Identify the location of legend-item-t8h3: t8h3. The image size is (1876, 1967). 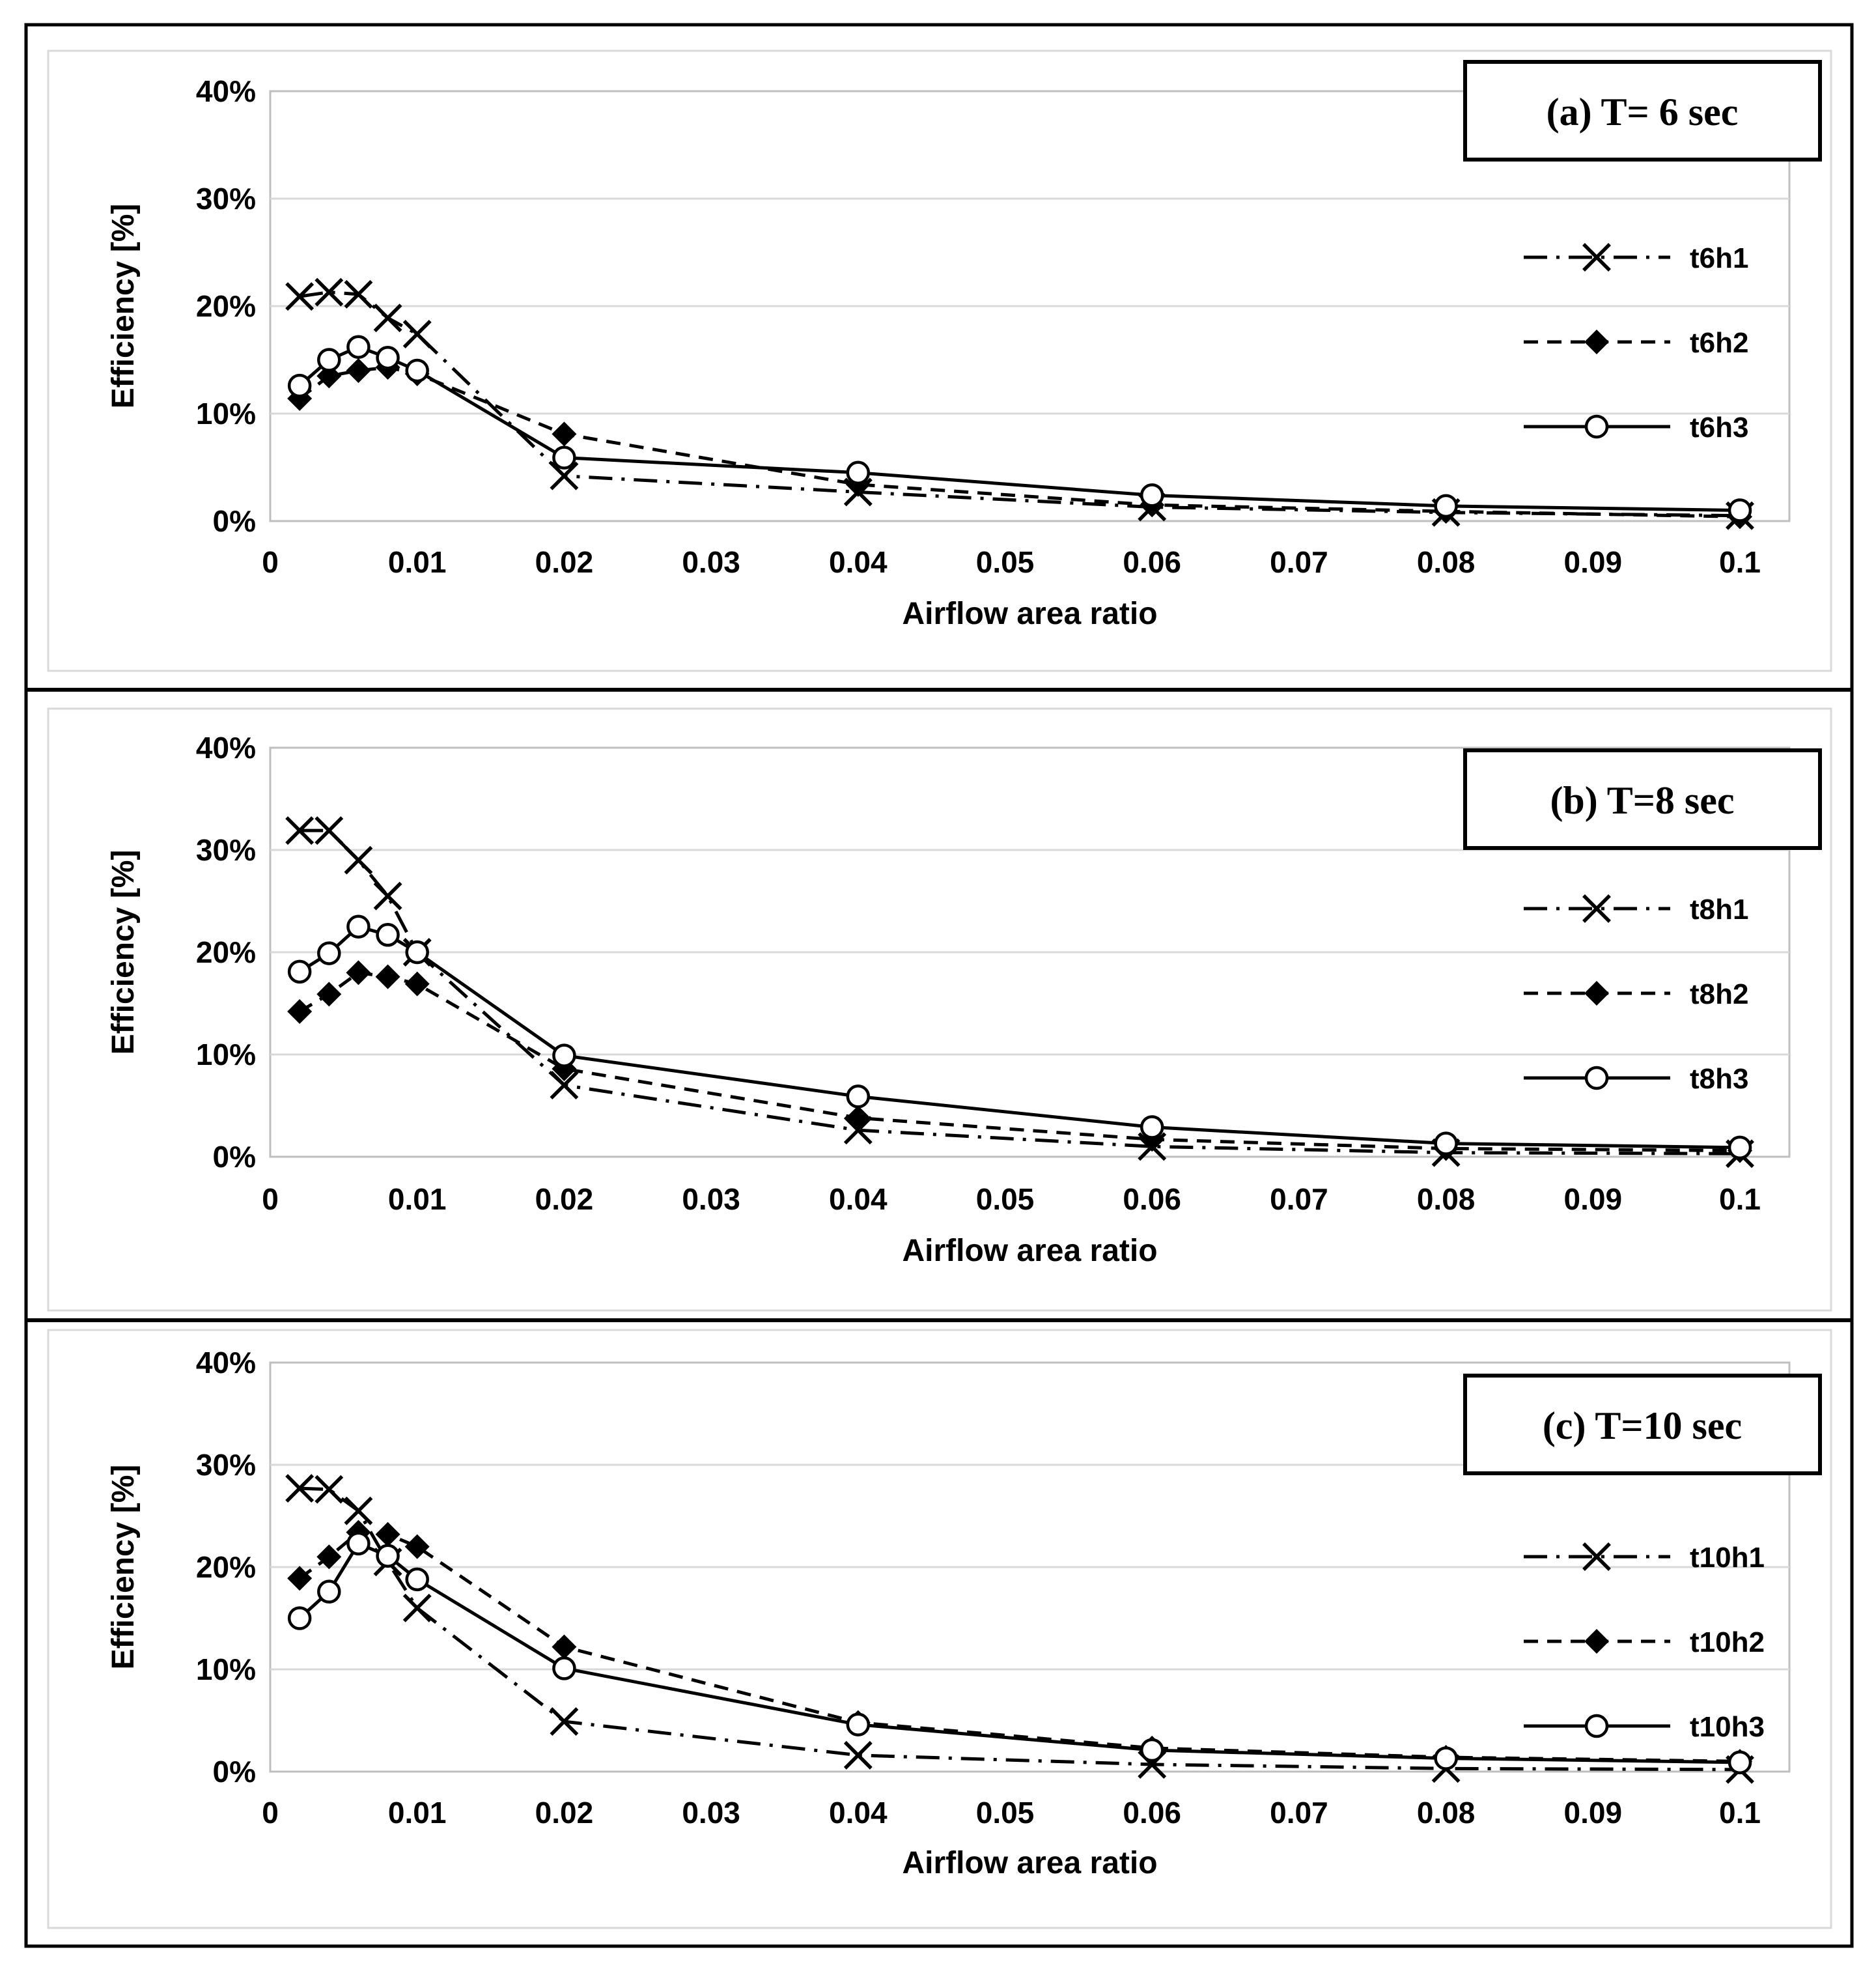
(1636, 1079).